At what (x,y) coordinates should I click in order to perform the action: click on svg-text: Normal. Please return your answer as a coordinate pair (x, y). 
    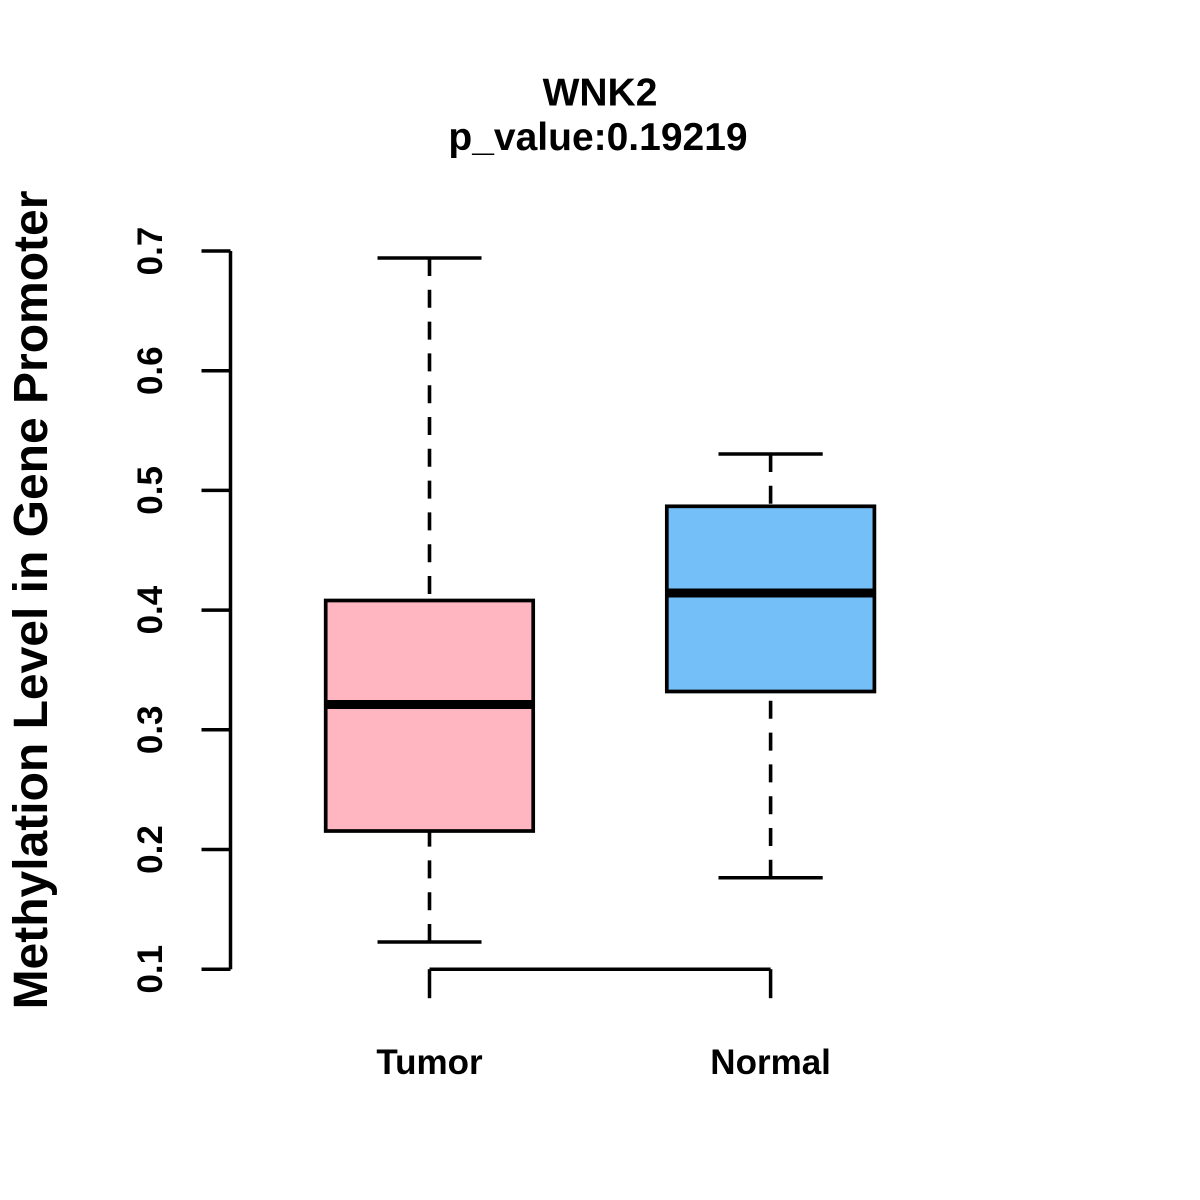
    Looking at the image, I should click on (770, 1062).